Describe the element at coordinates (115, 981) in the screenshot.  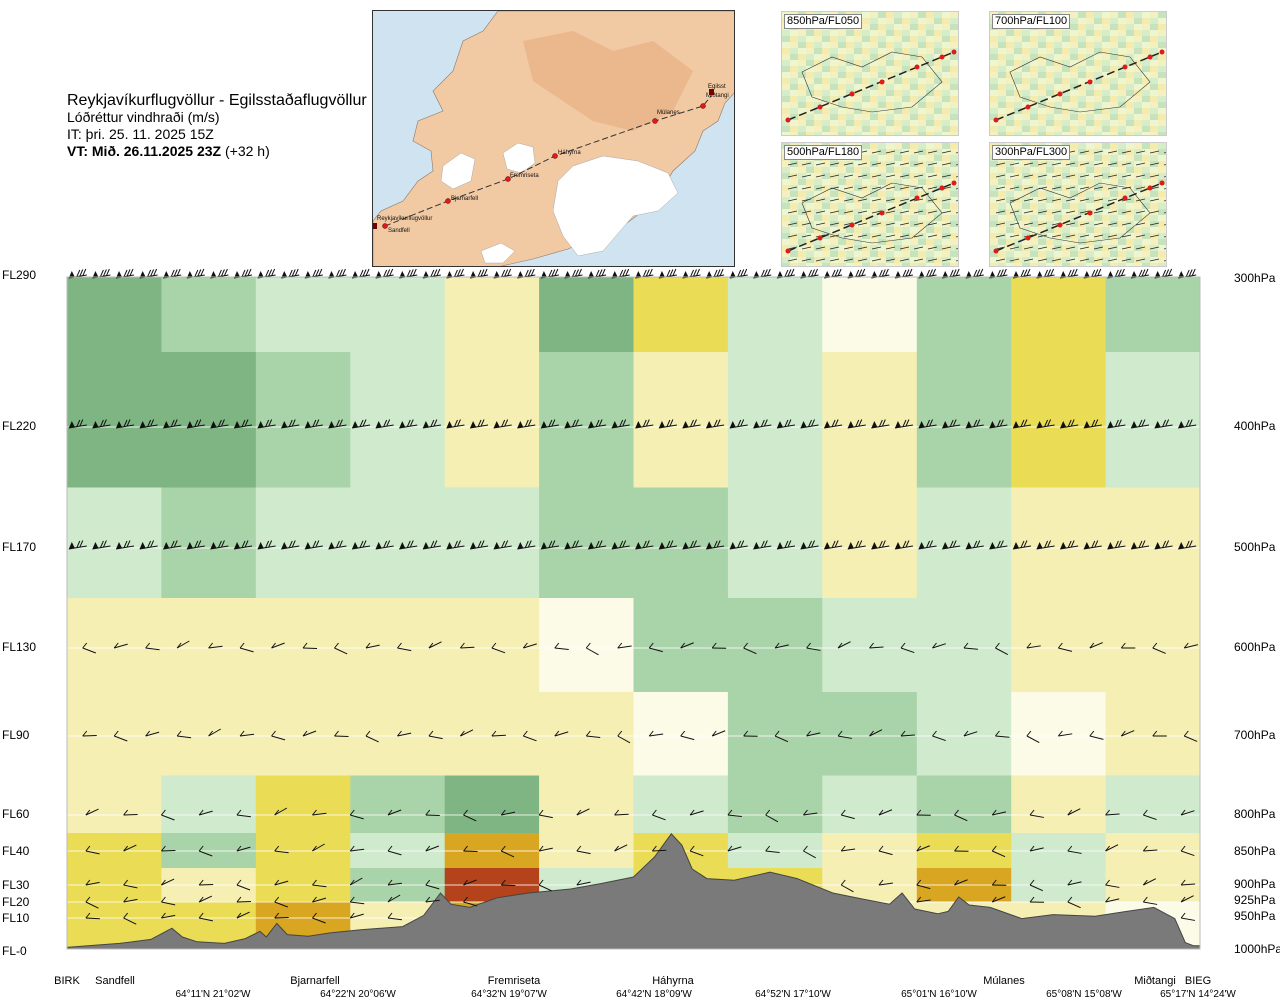
I see `location-label: Sandfell` at that location.